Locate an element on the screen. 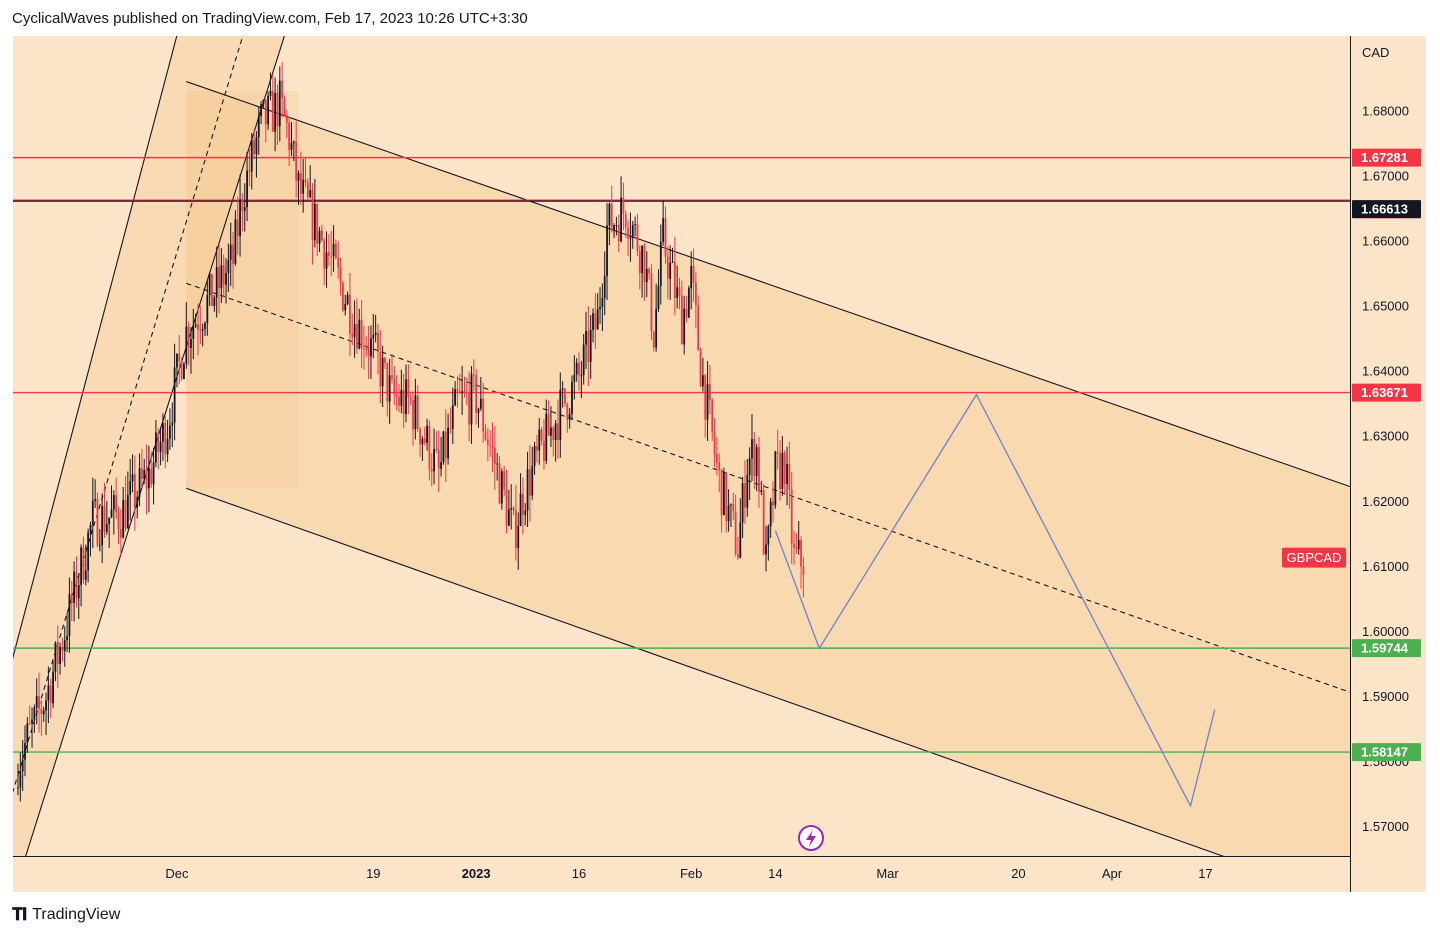  level-badge-3: 1.63671 is located at coordinates (1386, 392).